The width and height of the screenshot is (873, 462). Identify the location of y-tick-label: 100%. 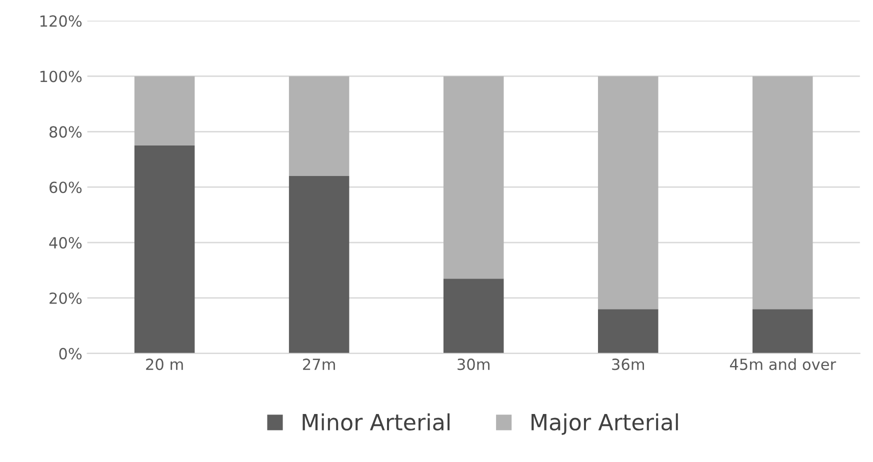
(61, 76).